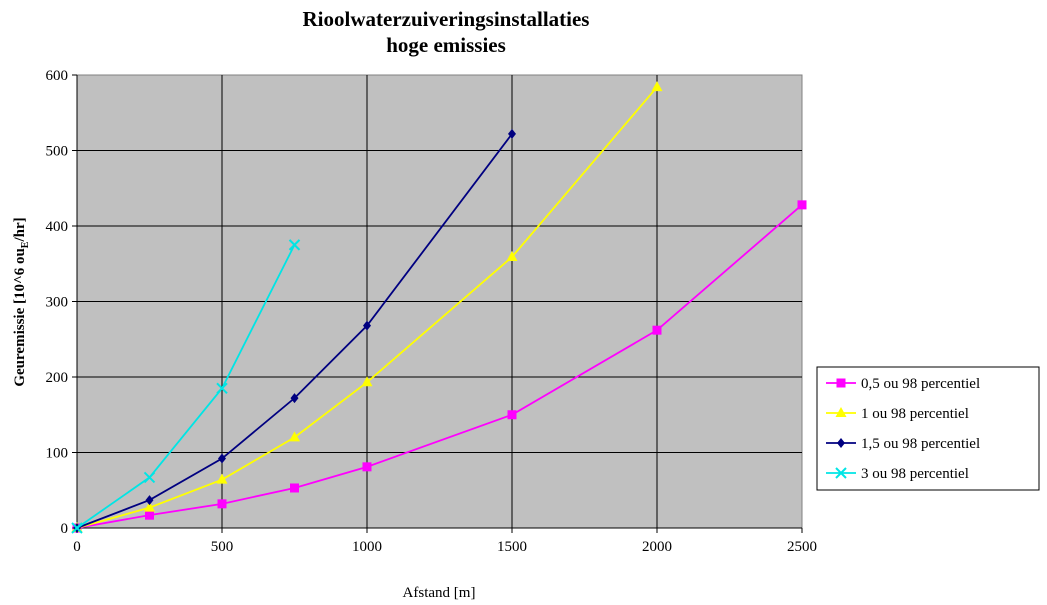  I want to click on legend-item: 1 ou 98 percentiel, so click(897, 414).